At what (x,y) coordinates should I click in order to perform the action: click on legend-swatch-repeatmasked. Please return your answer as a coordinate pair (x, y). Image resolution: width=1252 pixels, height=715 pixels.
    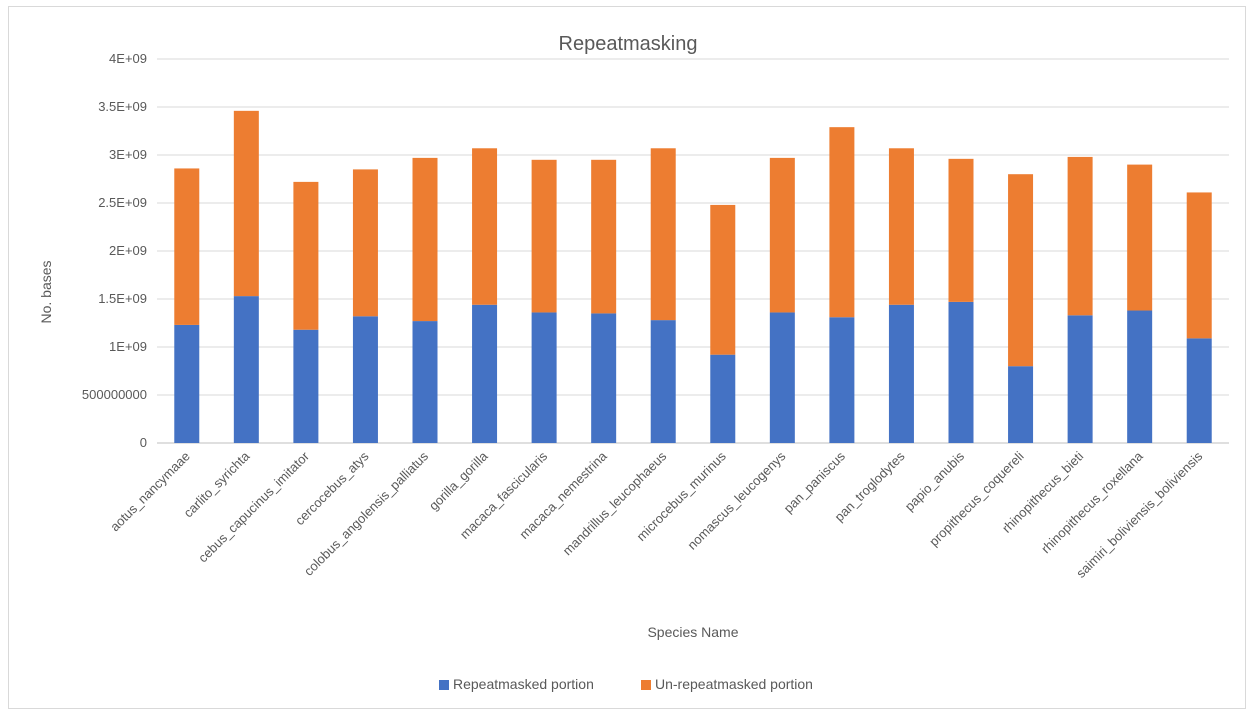
    Looking at the image, I should click on (444, 685).